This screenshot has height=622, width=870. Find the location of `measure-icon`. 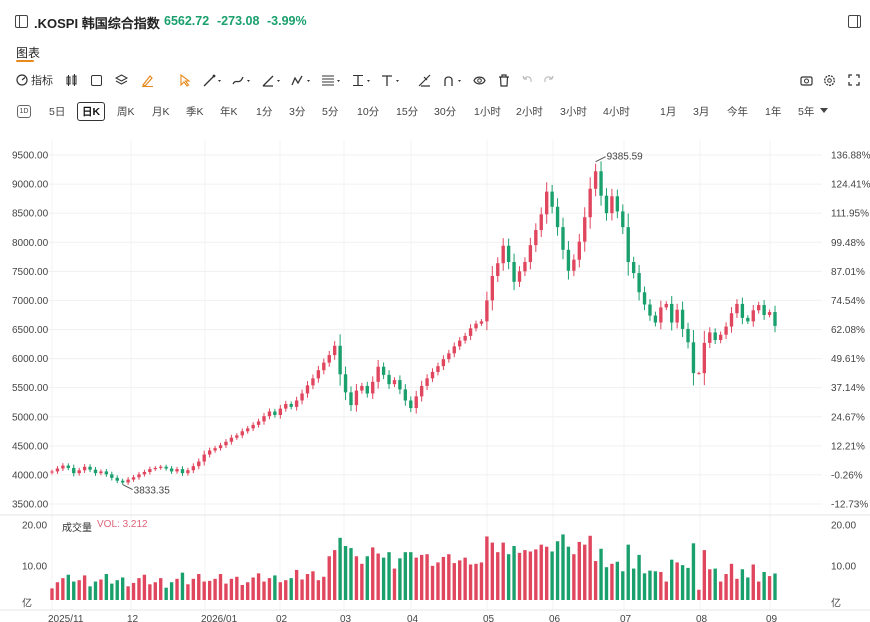

measure-icon is located at coordinates (363, 80).